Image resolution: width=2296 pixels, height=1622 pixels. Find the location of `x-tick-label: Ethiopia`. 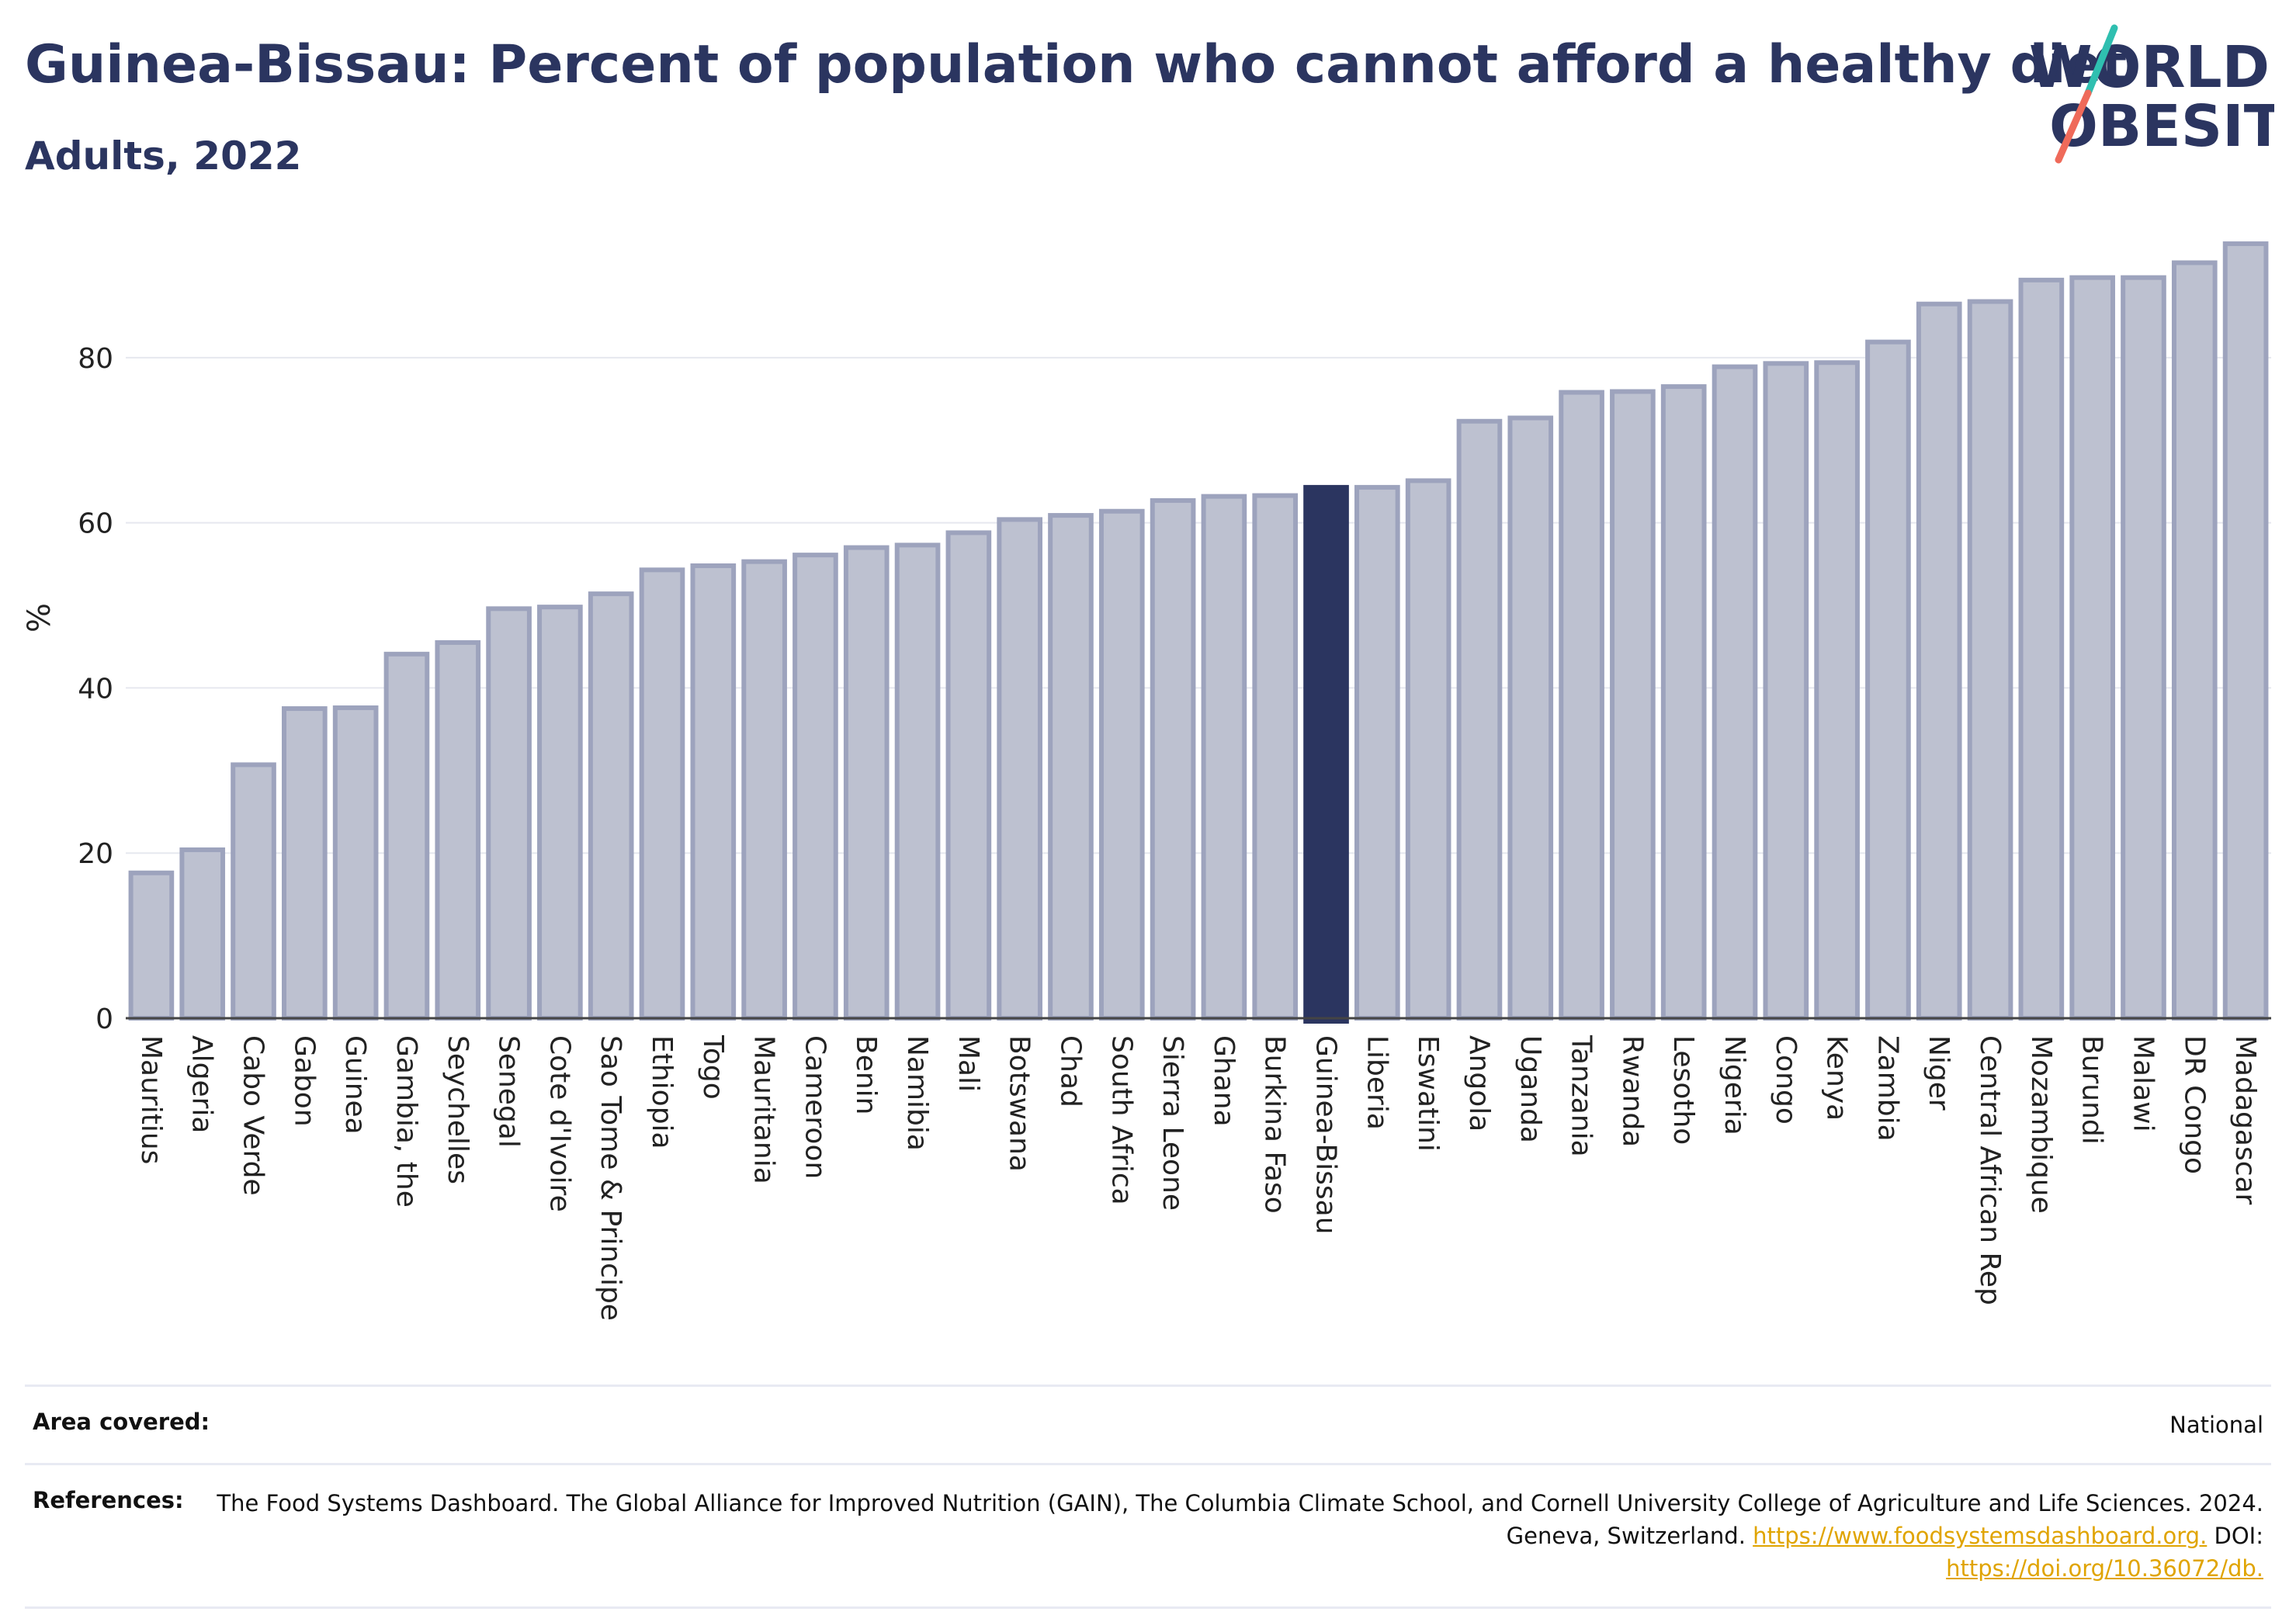

x-tick-label: Ethiopia is located at coordinates (662, 1092).